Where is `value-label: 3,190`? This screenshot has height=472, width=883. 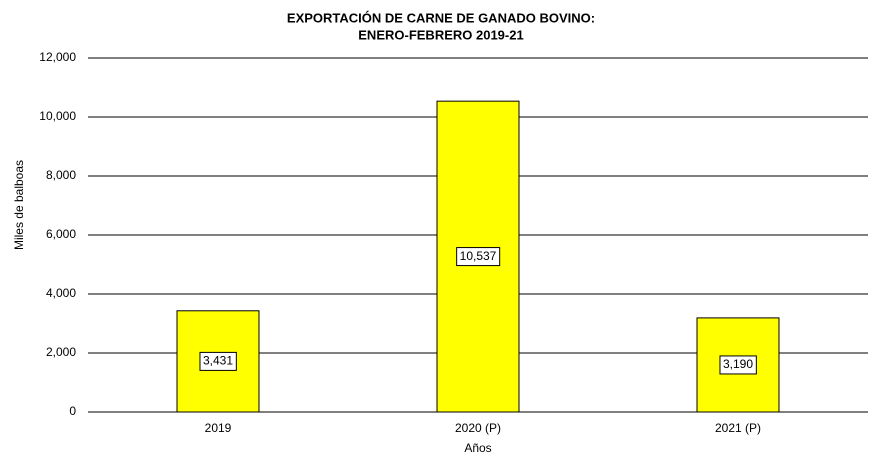
value-label: 3,190 is located at coordinates (738, 364).